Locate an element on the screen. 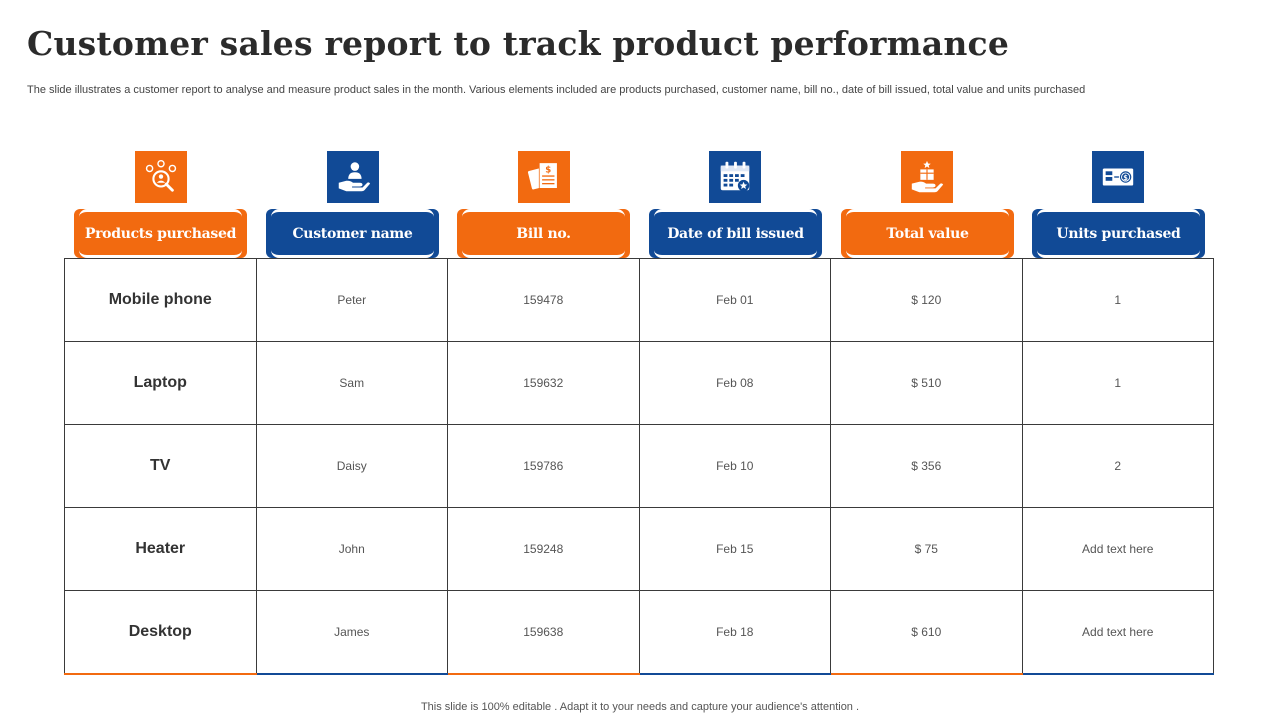 This screenshot has width=1280, height=720. icon-tile-customer is located at coordinates (353, 177).